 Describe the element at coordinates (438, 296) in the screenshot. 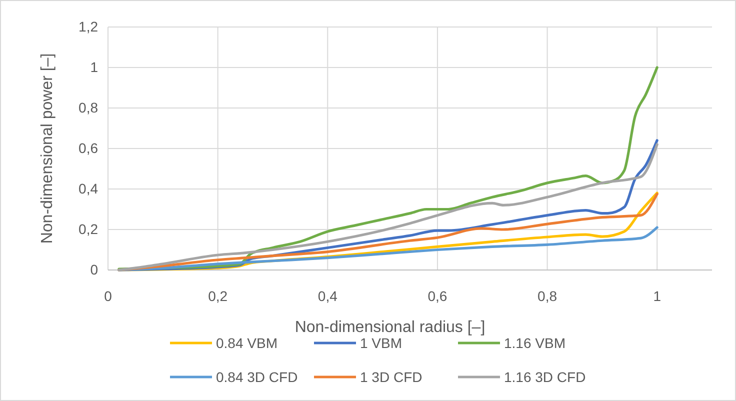

I see `x-tick-label: 0,6` at that location.